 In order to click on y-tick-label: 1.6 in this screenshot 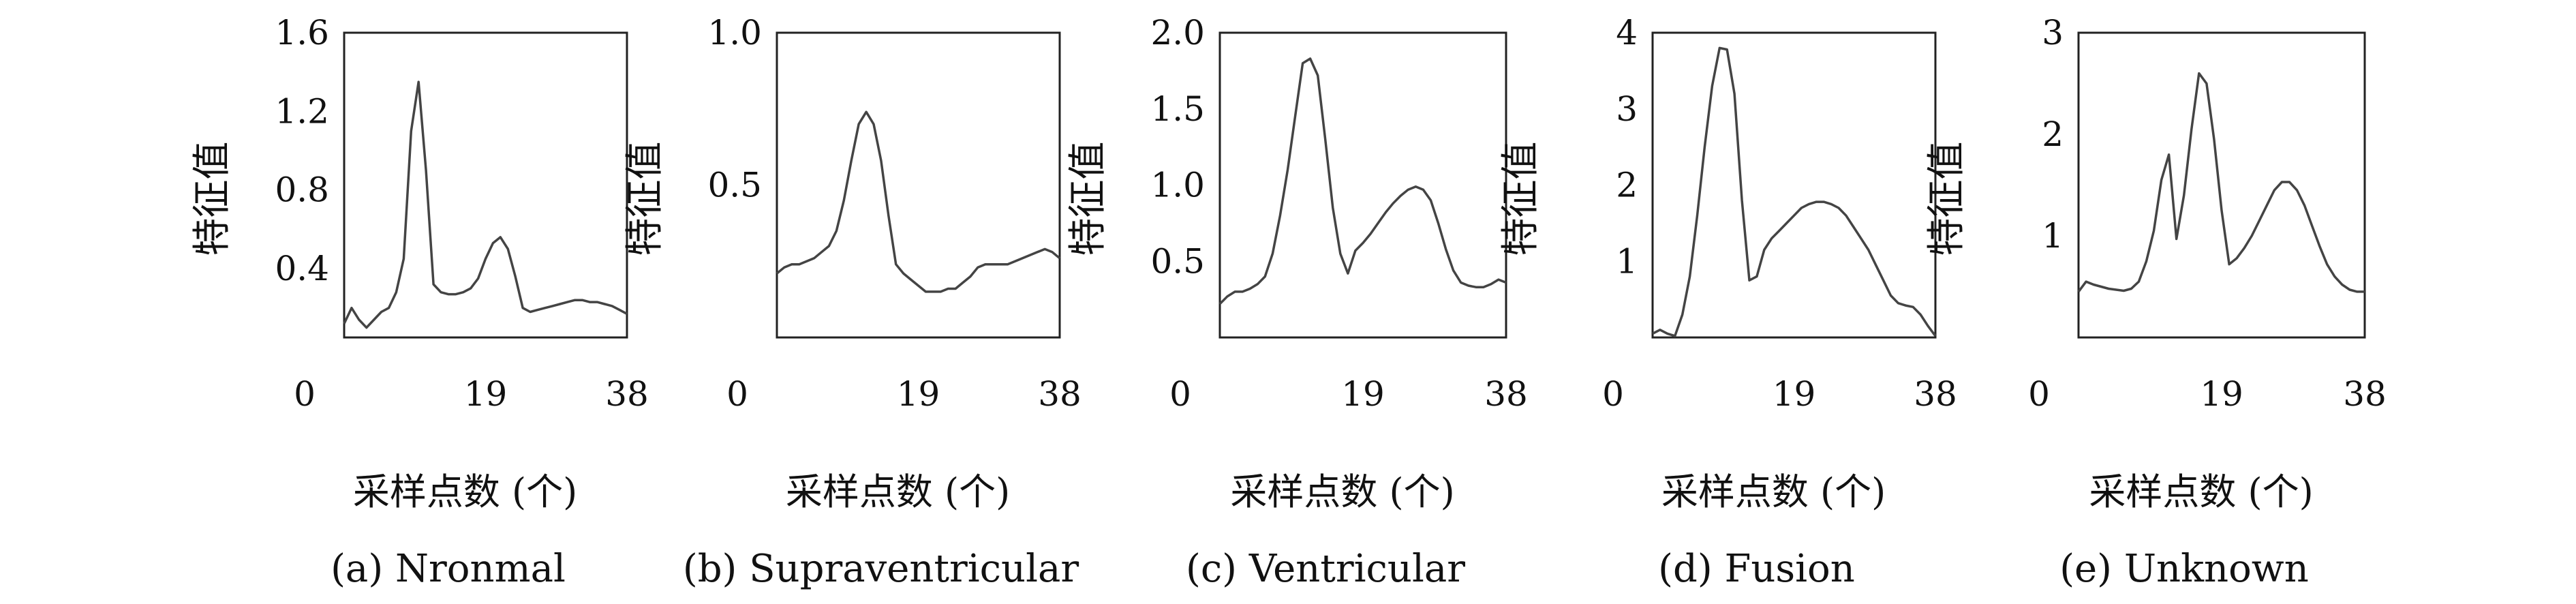, I will do `click(302, 32)`.